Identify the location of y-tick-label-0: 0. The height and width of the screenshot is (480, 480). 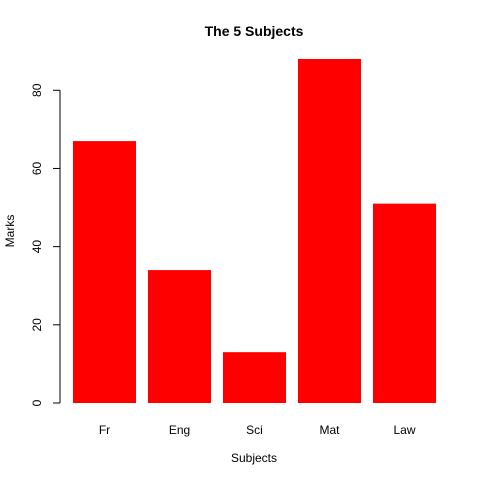
(37, 402).